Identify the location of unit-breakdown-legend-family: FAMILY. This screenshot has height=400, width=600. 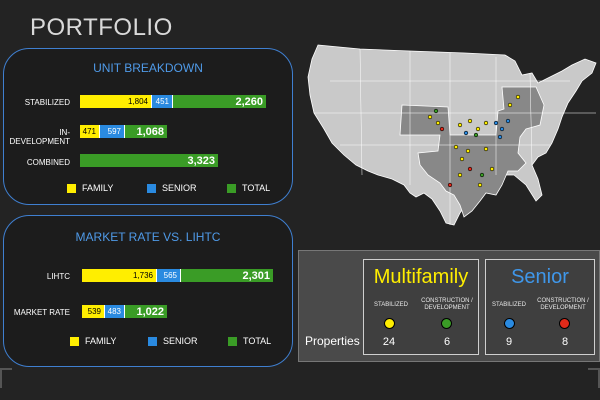
(90, 188).